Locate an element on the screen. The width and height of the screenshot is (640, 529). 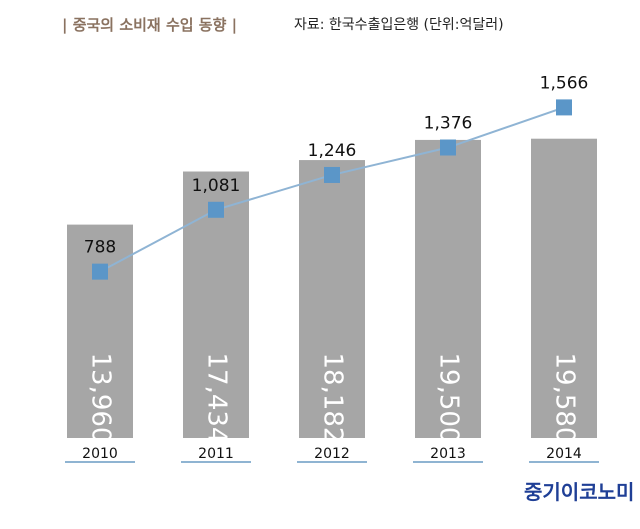
line-value-label: 1,376 is located at coordinates (448, 124).